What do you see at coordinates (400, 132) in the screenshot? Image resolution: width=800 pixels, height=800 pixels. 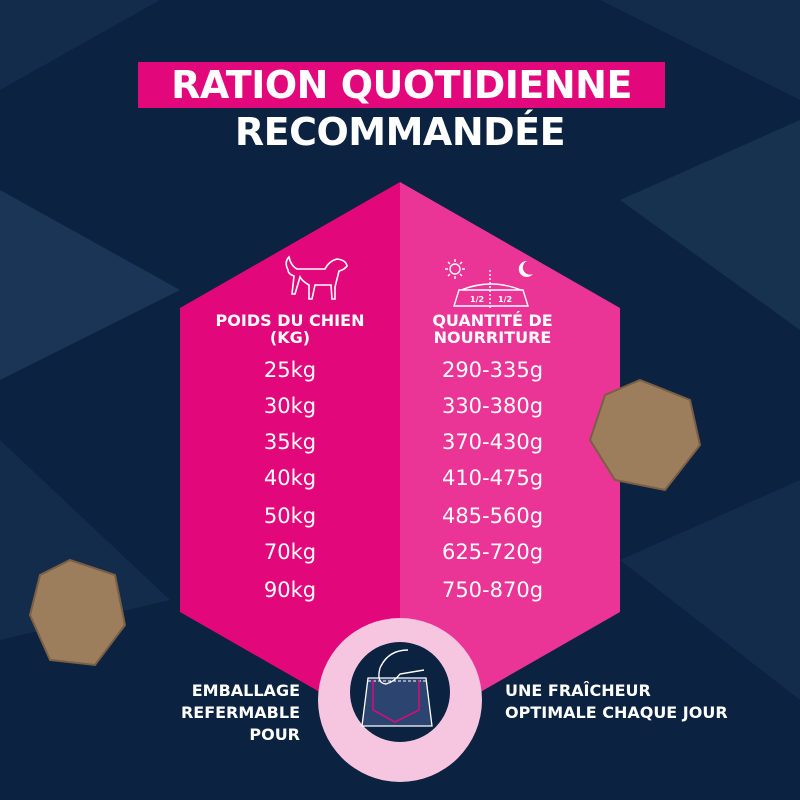 I see `title-line-2: RECOMMANDÉE` at bounding box center [400, 132].